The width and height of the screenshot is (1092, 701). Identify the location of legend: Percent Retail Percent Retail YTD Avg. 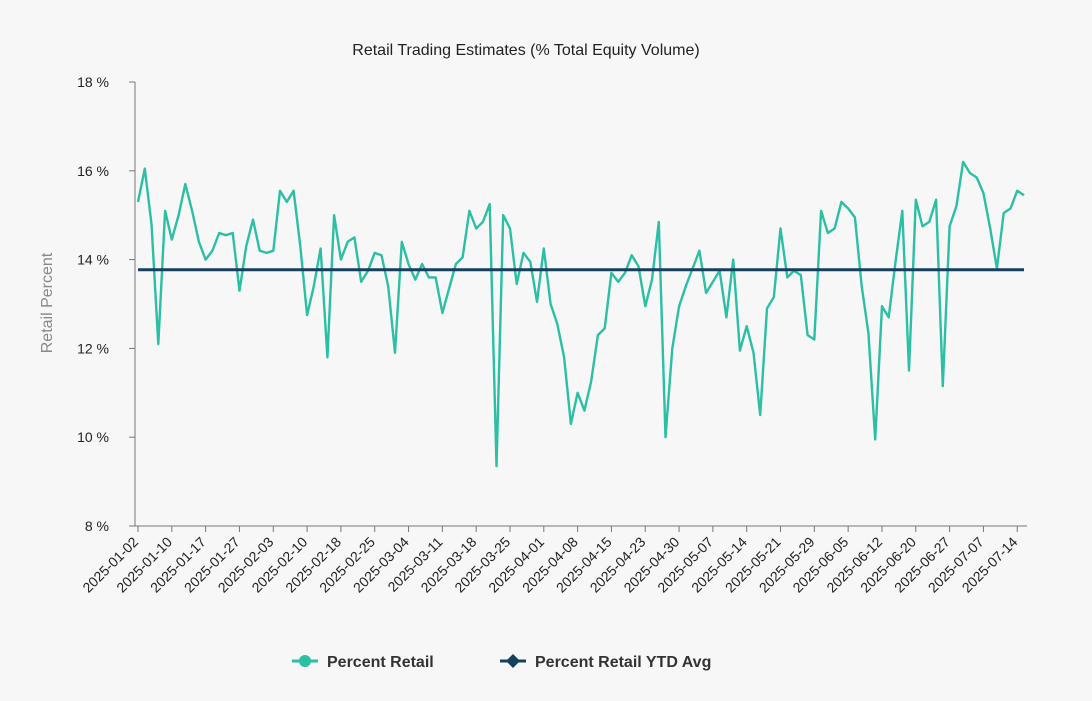
(501, 662).